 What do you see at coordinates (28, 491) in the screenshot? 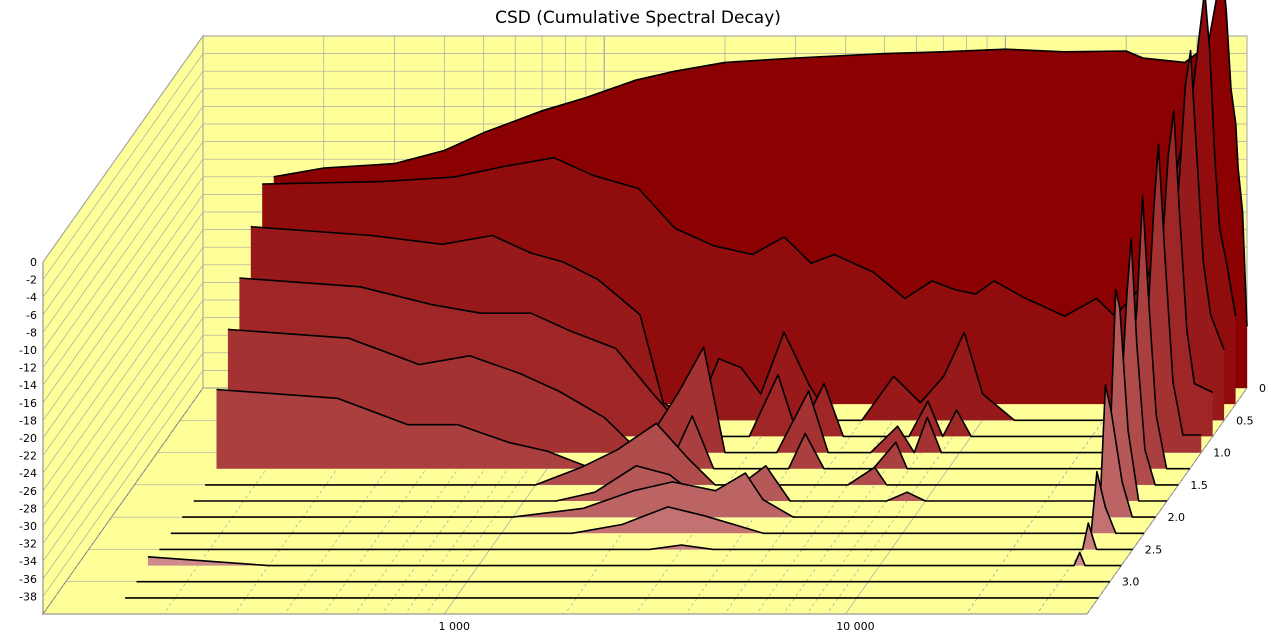
I see `y-tick-label: -26` at bounding box center [28, 491].